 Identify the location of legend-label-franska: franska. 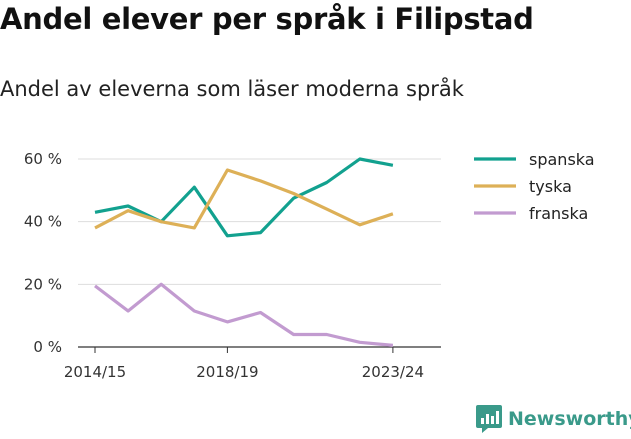
(558, 213).